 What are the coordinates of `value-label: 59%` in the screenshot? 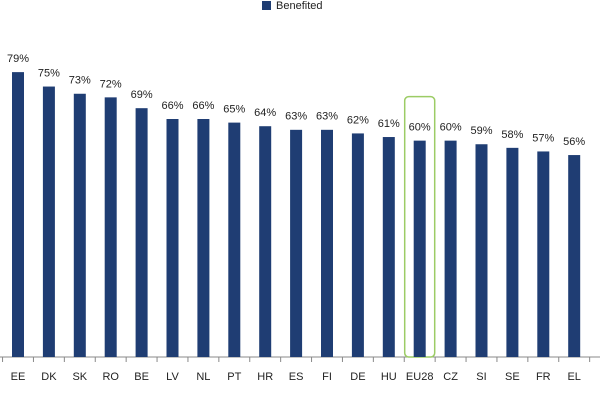 It's located at (481, 131).